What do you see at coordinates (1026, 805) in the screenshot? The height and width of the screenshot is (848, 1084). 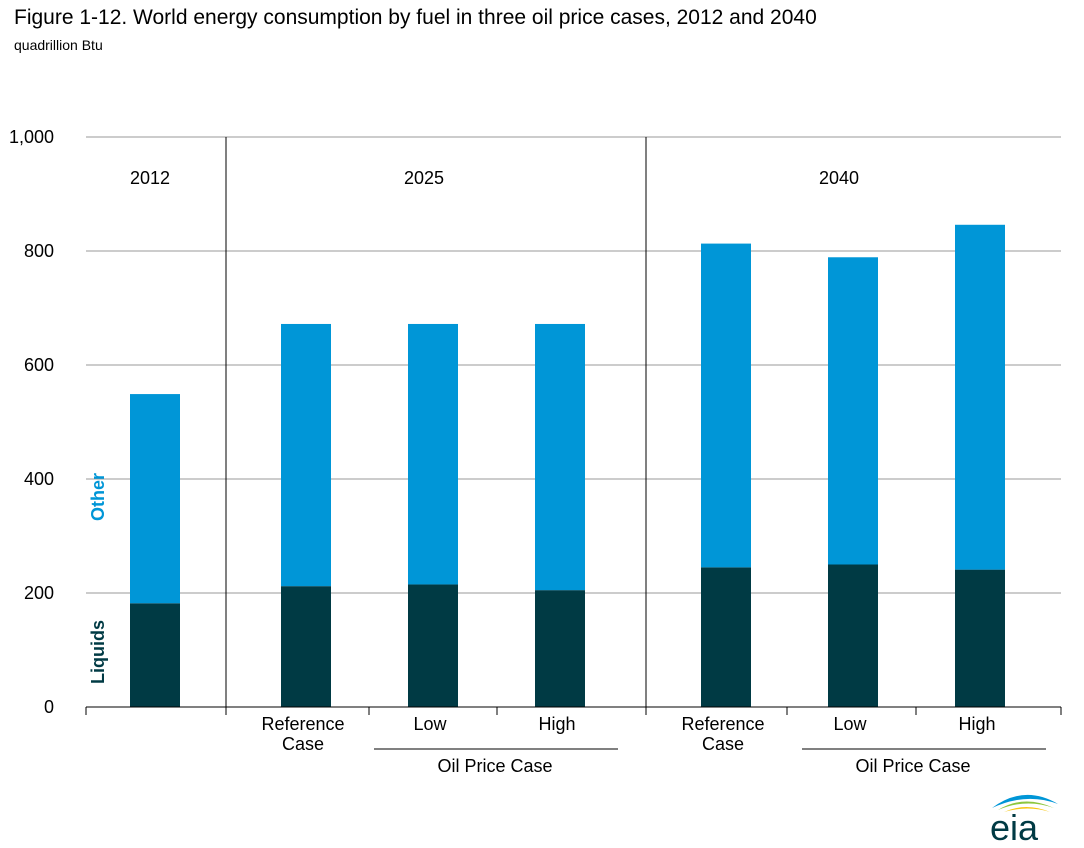 I see `logo-swoosh-green` at bounding box center [1026, 805].